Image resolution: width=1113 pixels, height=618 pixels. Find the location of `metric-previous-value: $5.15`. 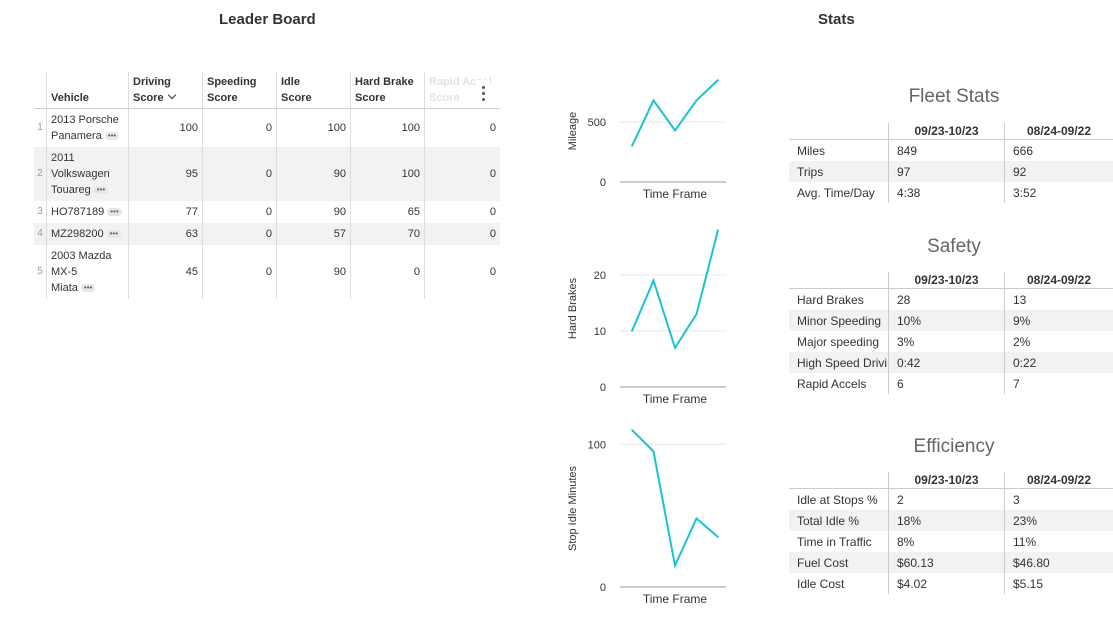

metric-previous-value: $5.15 is located at coordinates (1028, 583).